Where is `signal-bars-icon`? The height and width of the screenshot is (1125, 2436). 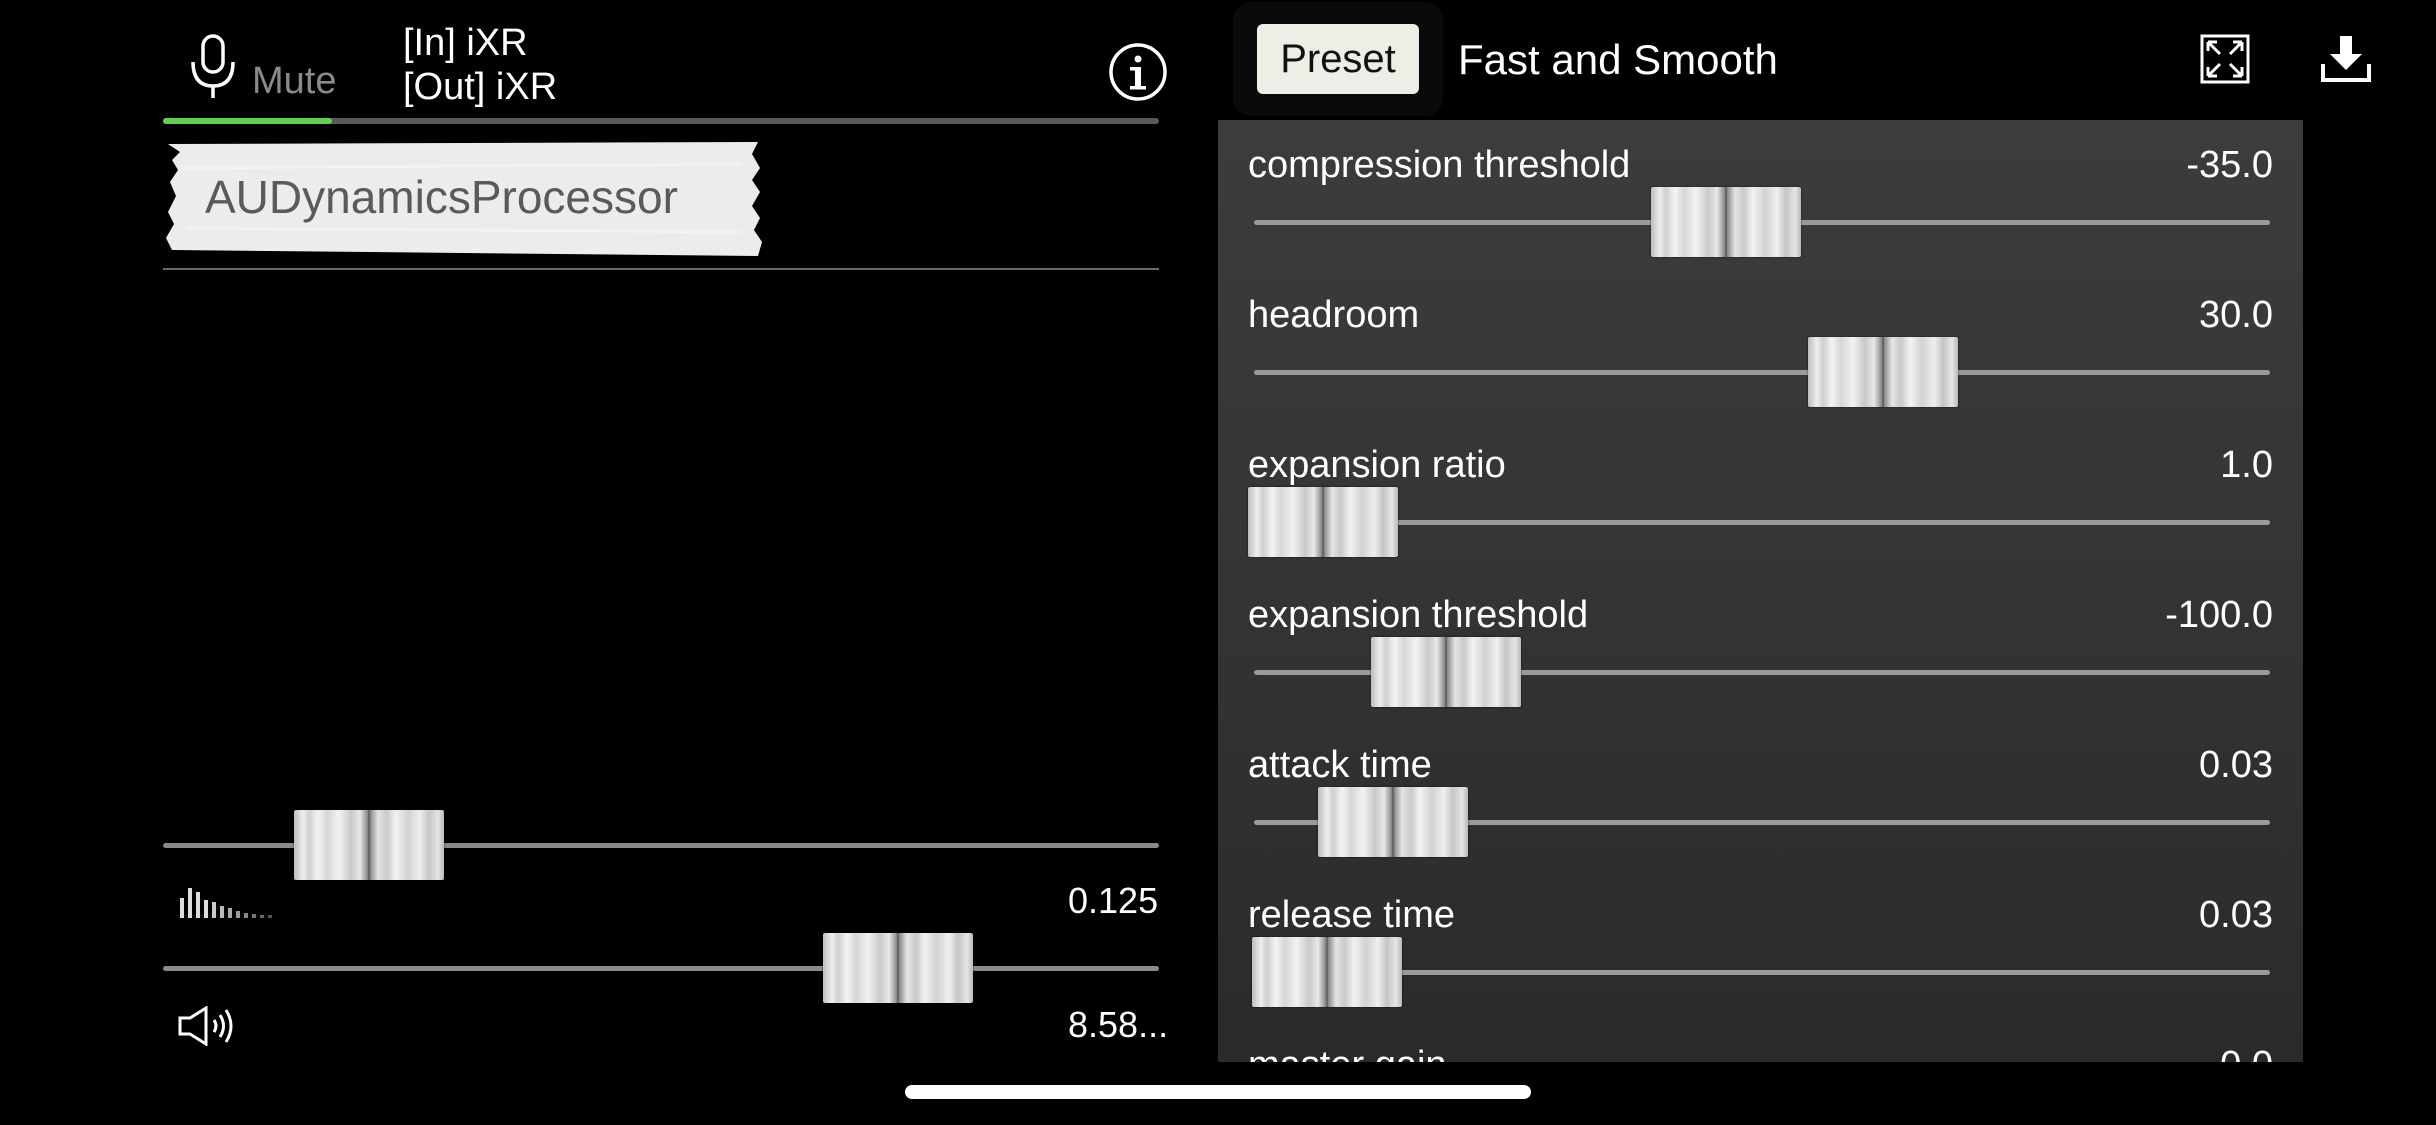 signal-bars-icon is located at coordinates (226, 903).